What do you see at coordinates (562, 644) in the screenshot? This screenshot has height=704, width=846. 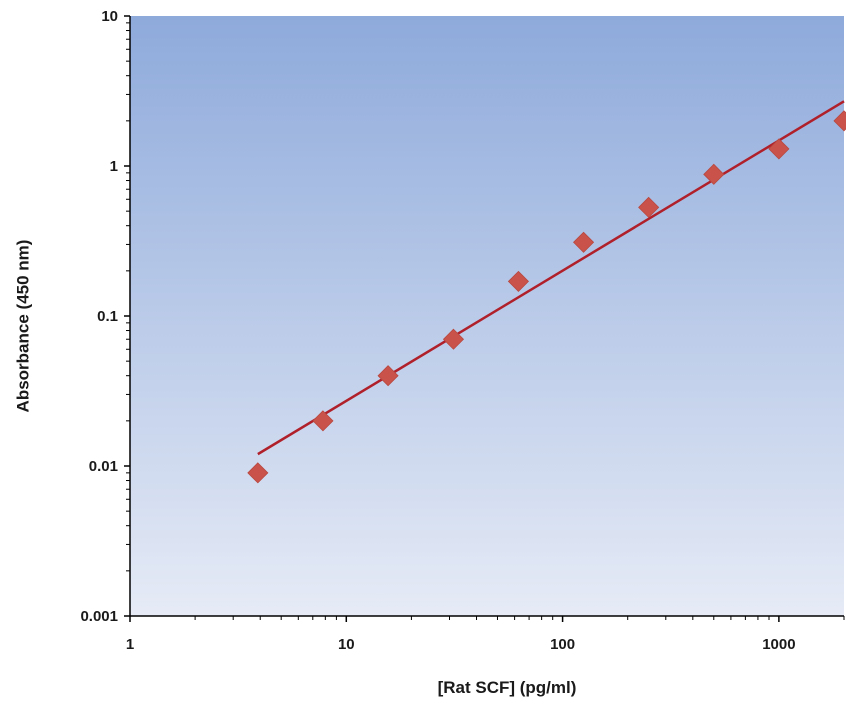 I see `x-tick-label: 100` at bounding box center [562, 644].